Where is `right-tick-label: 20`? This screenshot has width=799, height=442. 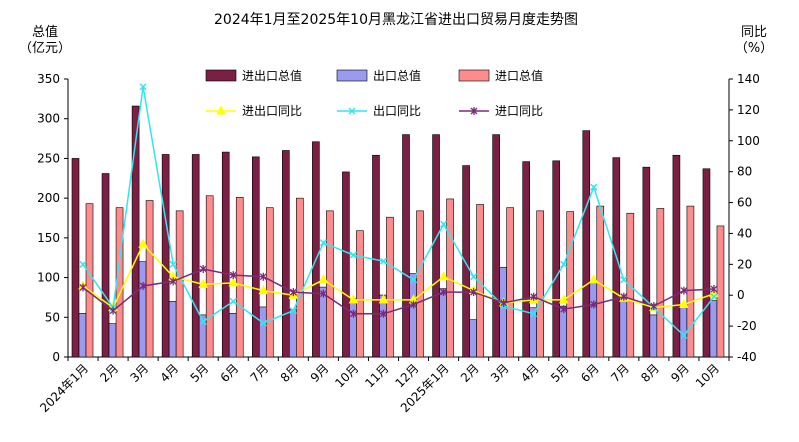
right-tick-label: 20 is located at coordinates (744, 264).